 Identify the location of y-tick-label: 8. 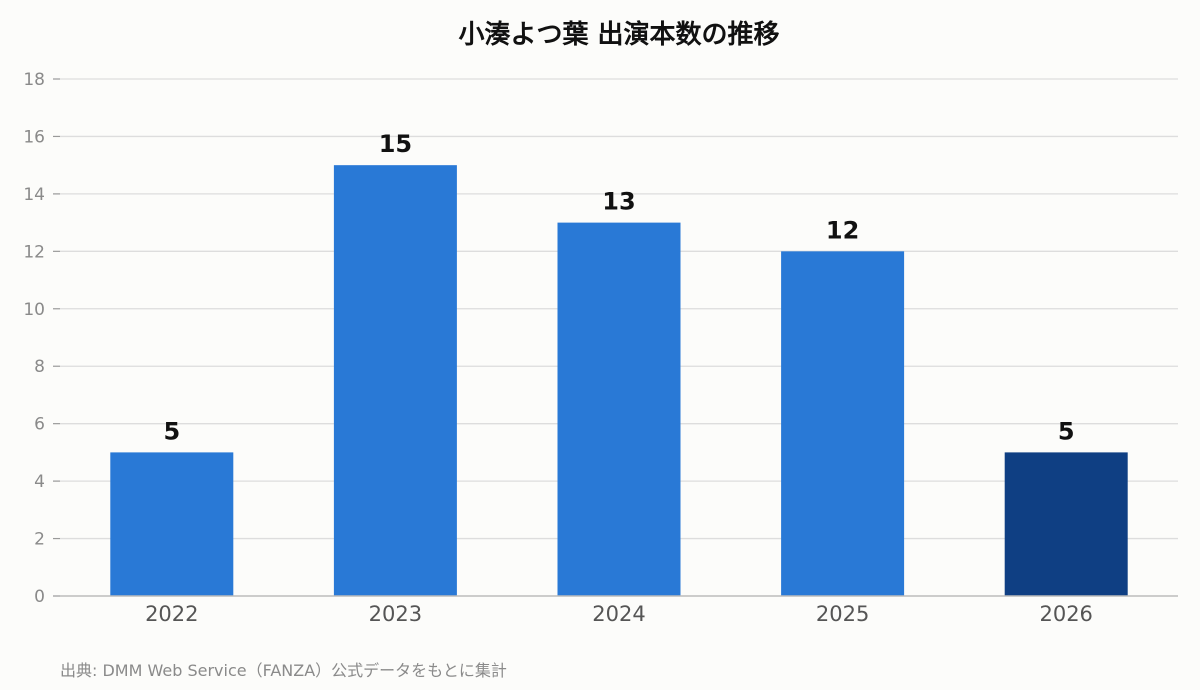
(39, 367).